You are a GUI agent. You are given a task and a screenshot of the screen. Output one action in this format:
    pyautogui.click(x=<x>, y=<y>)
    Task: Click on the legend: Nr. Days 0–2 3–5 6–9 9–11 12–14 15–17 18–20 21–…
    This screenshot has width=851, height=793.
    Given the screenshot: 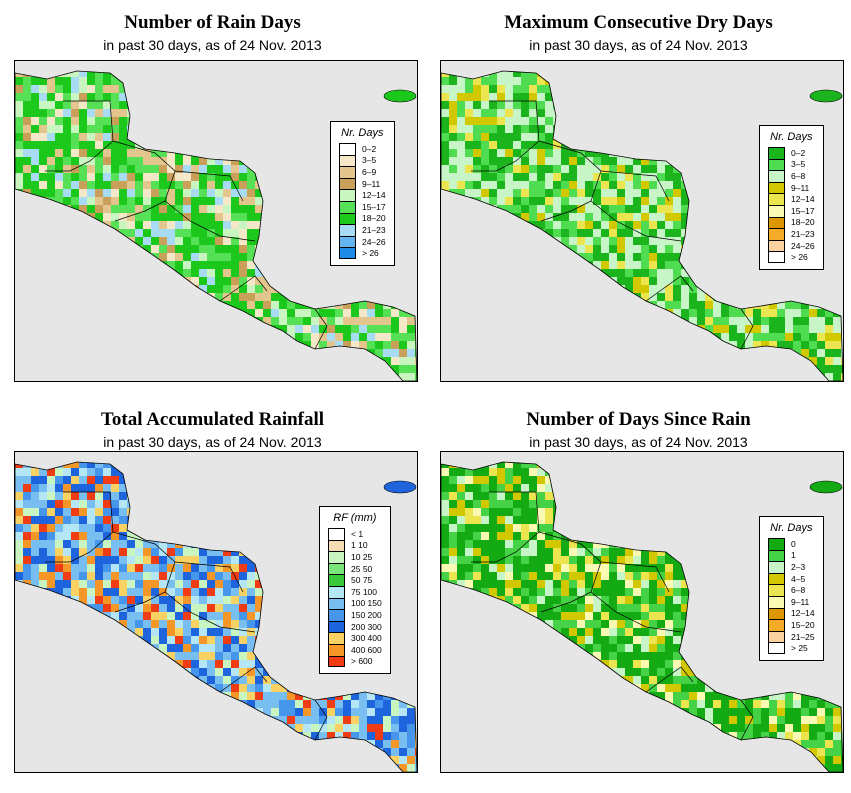 What is the action you would take?
    pyautogui.click(x=362, y=193)
    